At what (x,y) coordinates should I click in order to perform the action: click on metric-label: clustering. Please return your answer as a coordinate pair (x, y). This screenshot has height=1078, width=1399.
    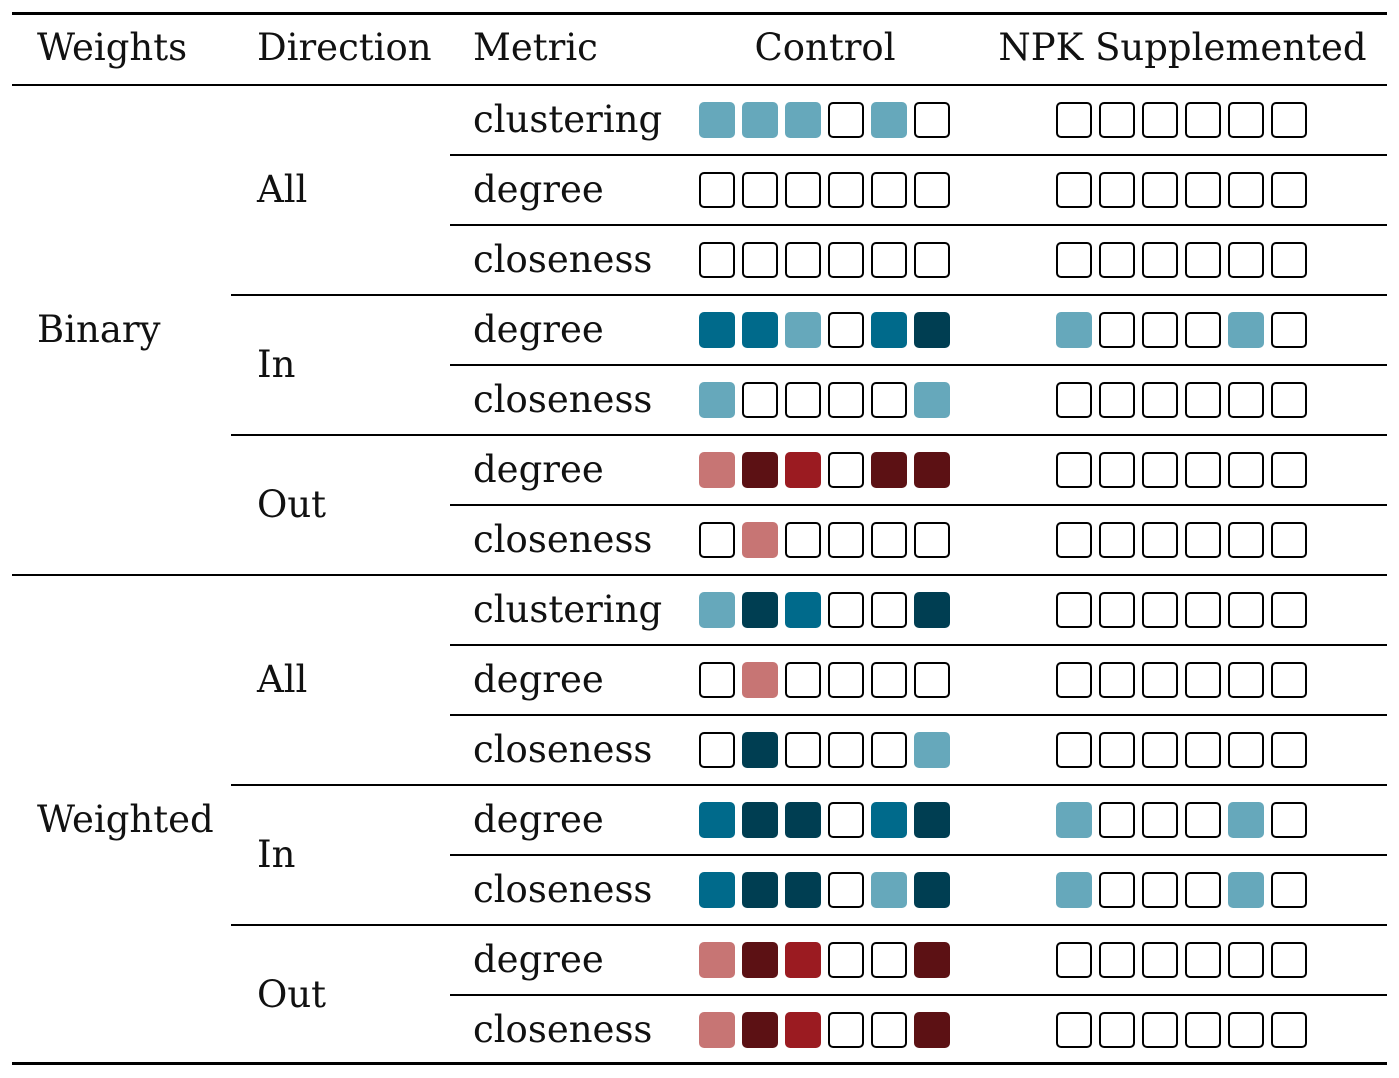
    Looking at the image, I should click on (568, 119).